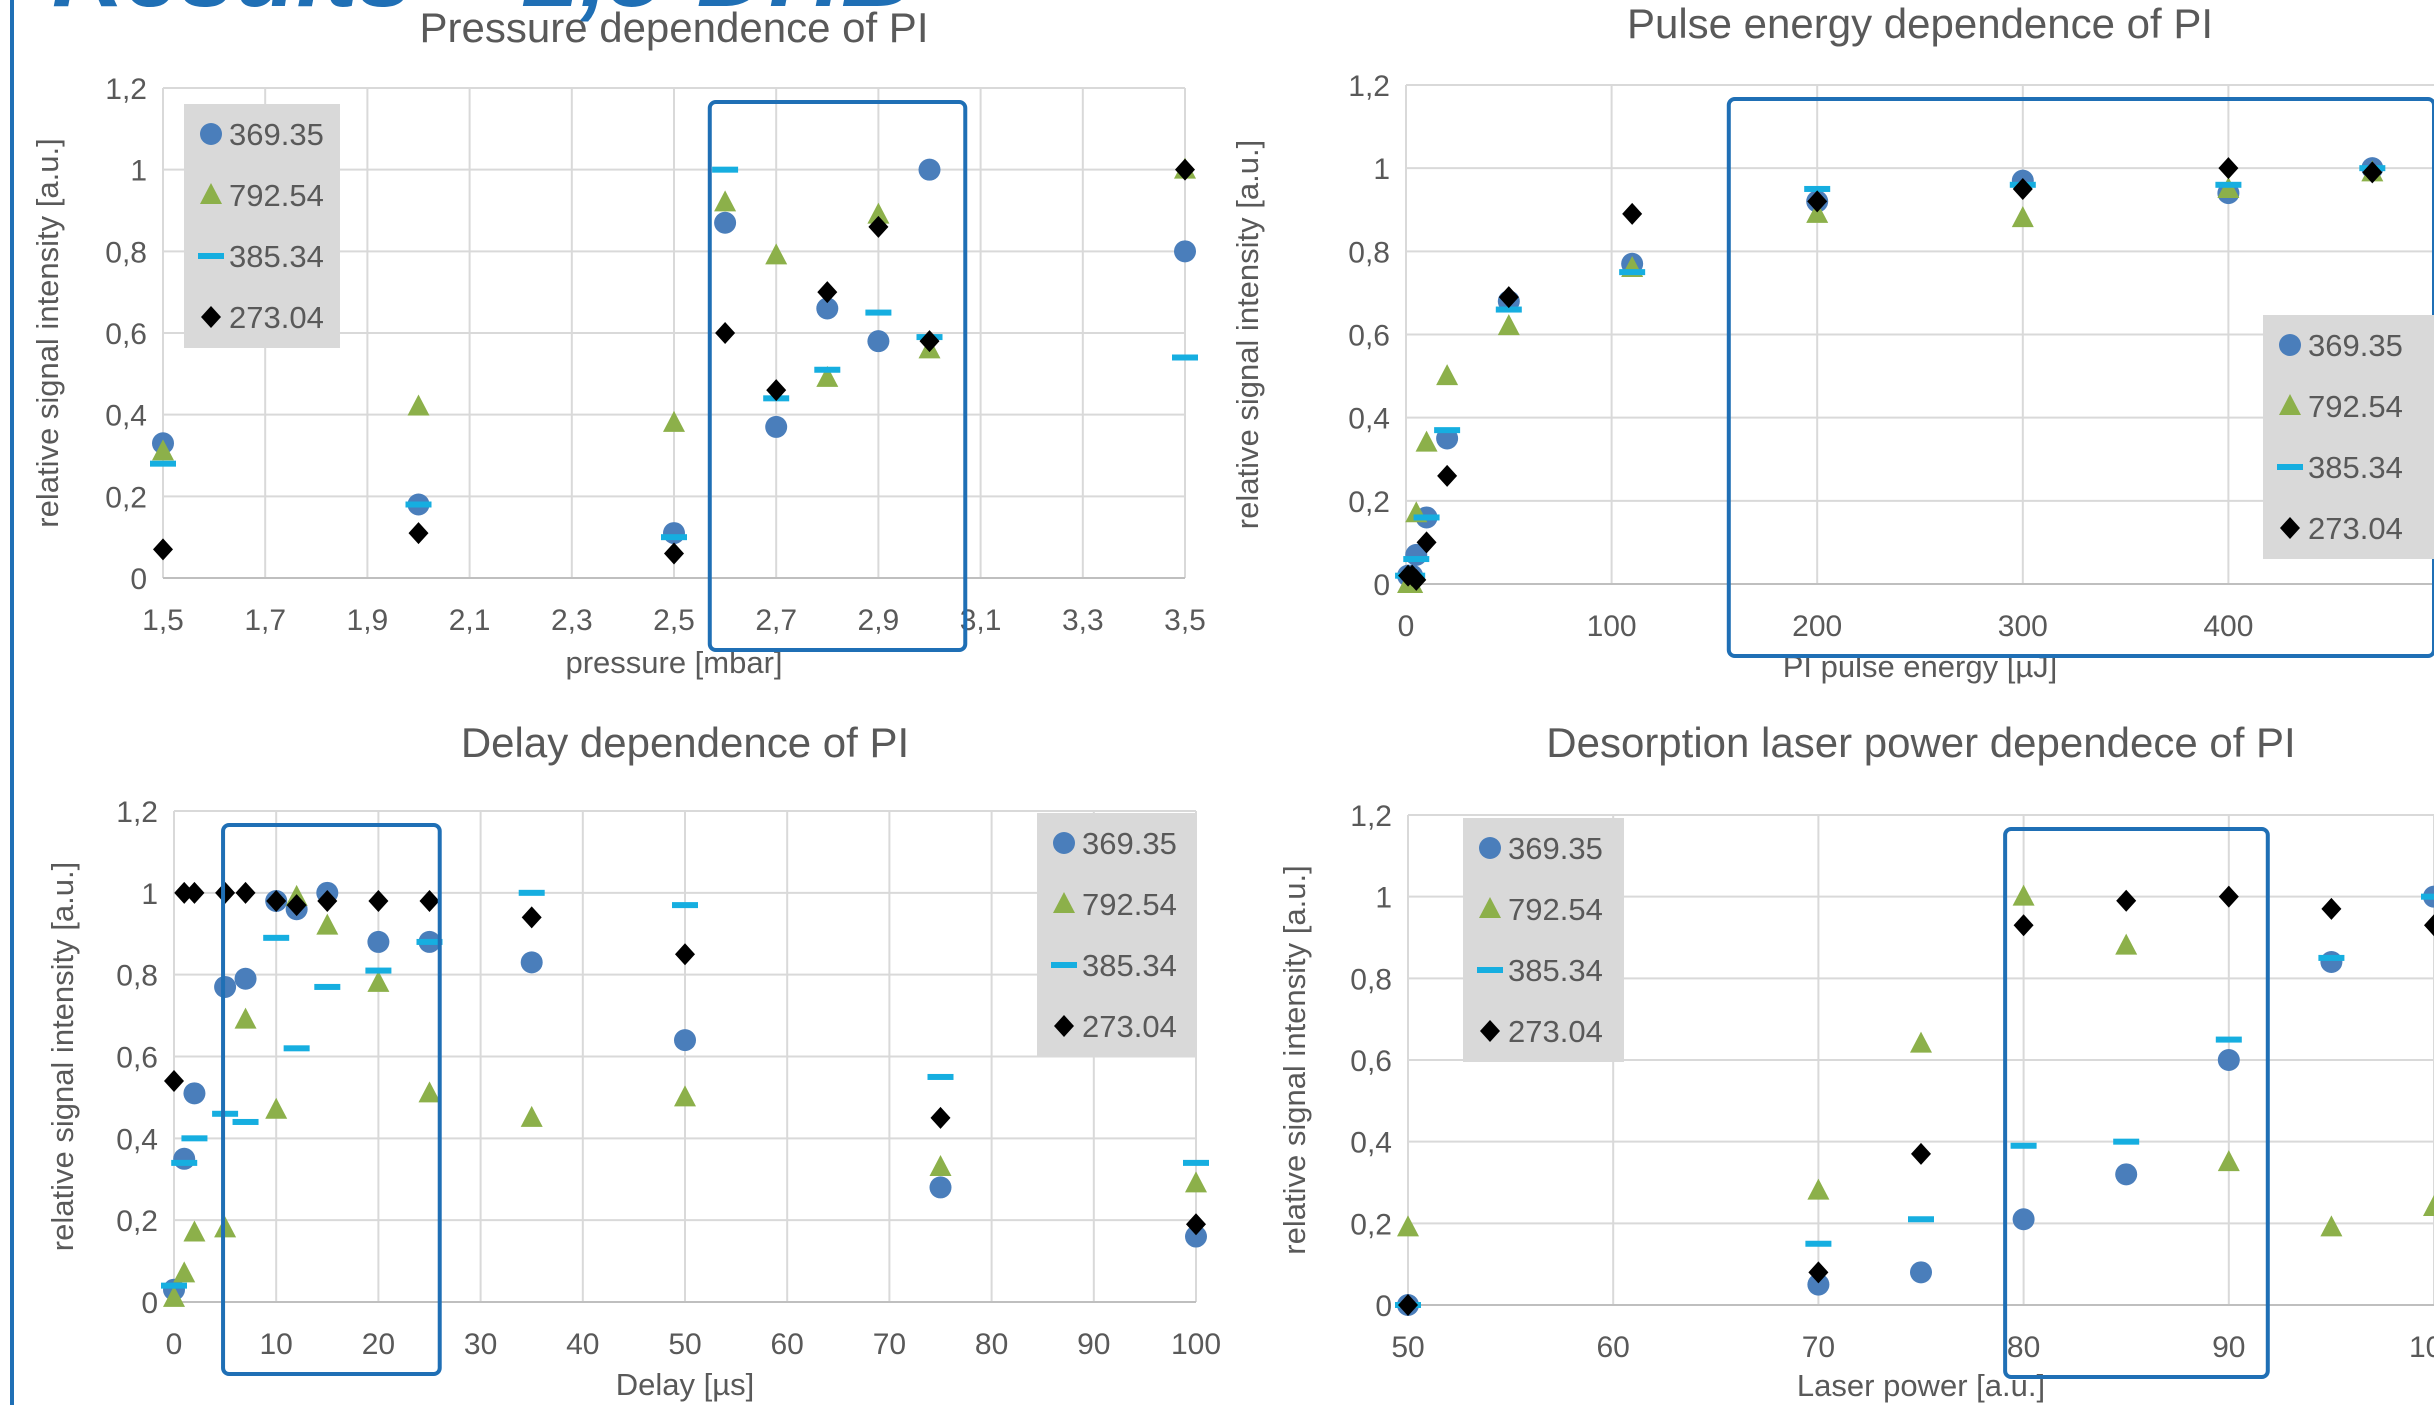 This screenshot has height=1405, width=2434. I want to click on x-tick-label: 0, so click(174, 1344).